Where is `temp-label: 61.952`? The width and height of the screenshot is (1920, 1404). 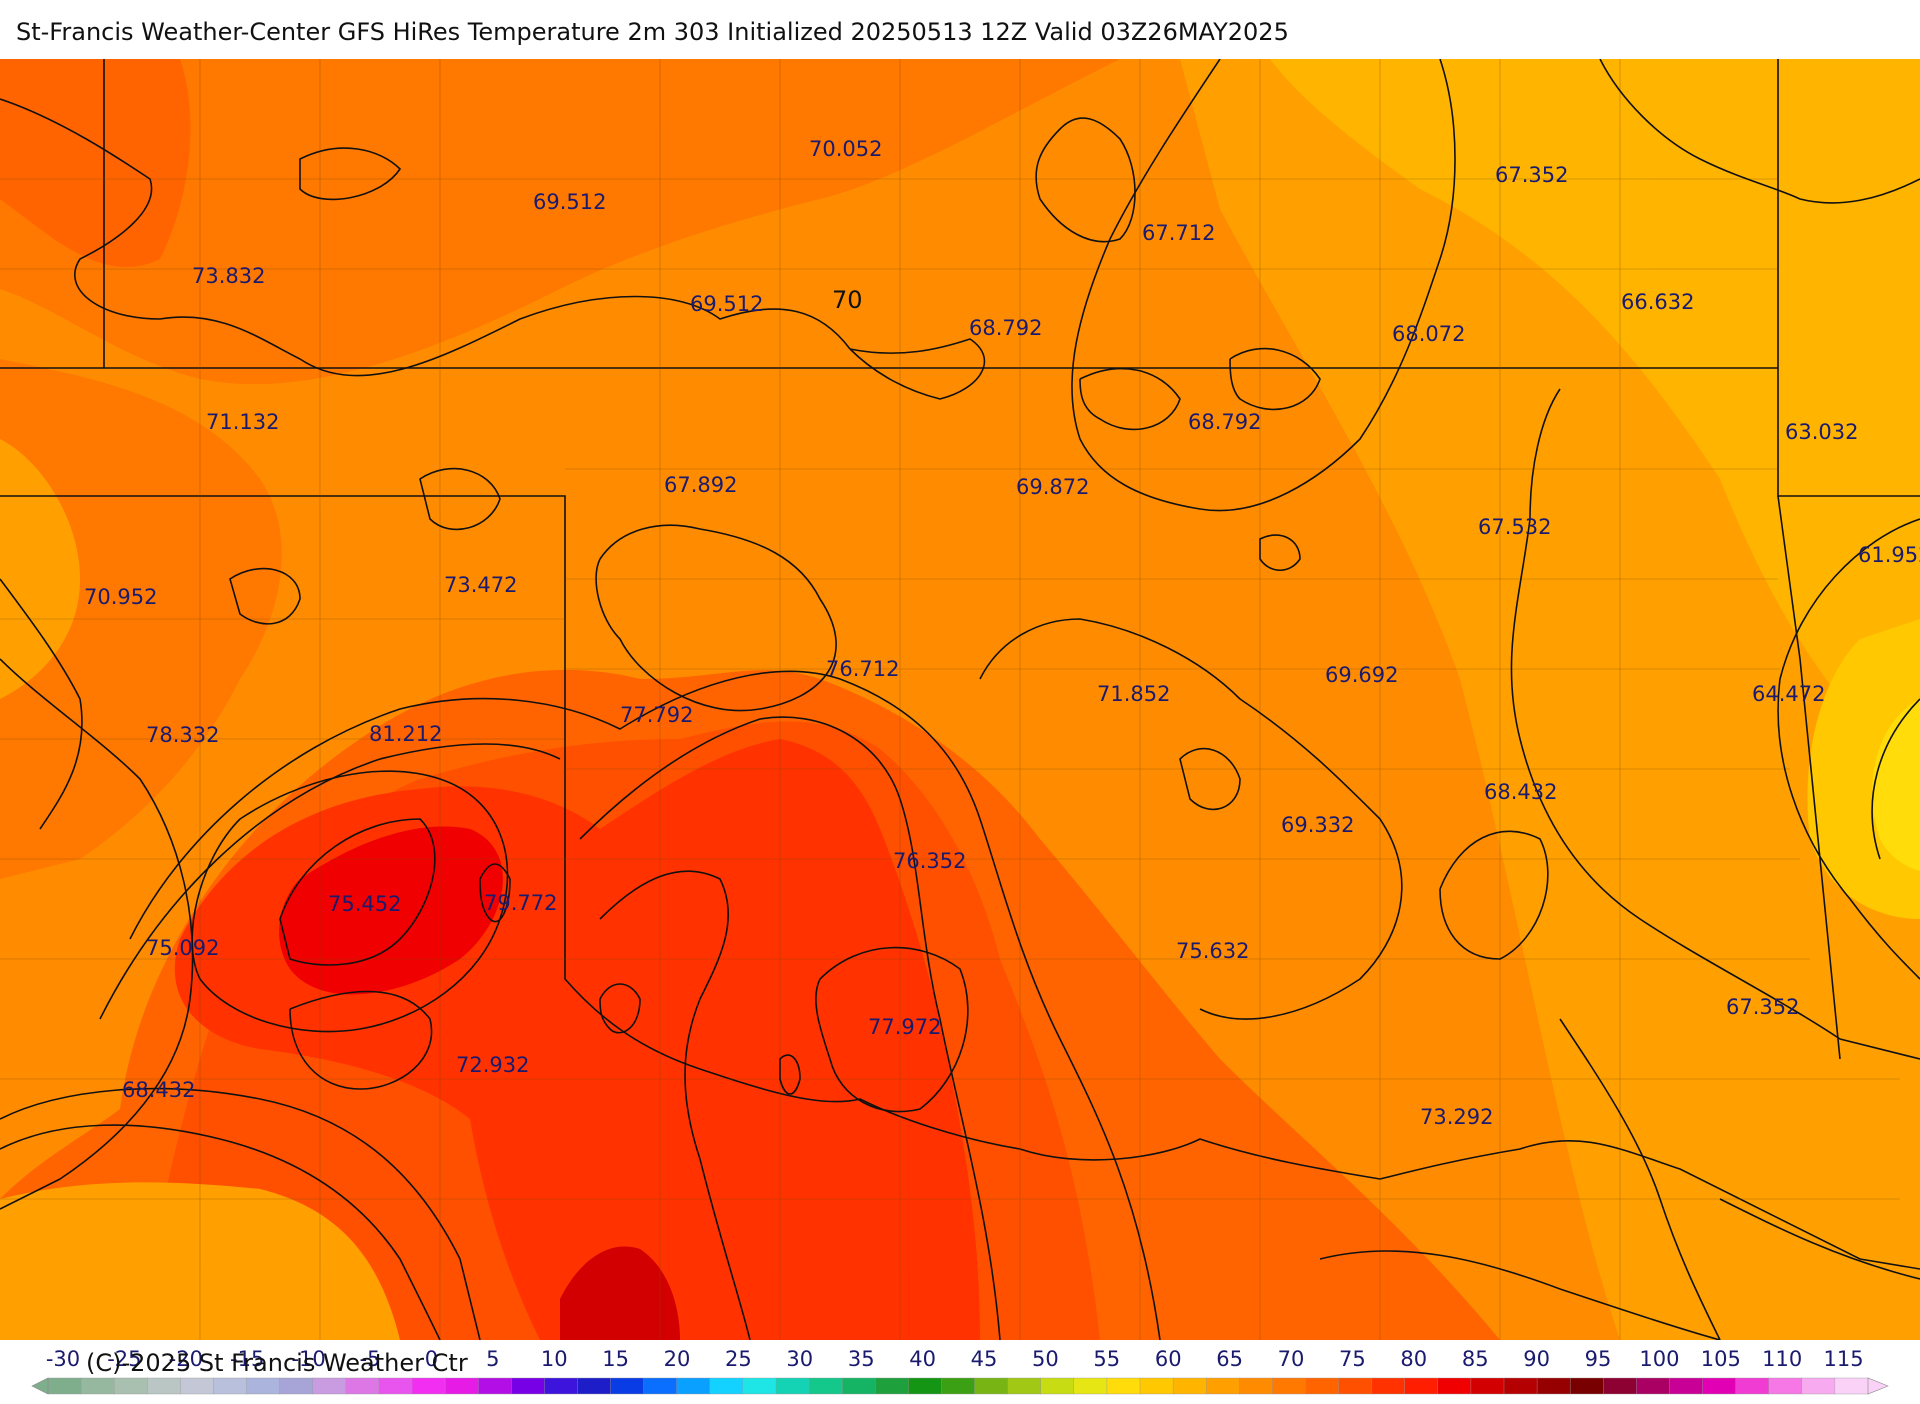
temp-label: 61.952 is located at coordinates (1889, 555).